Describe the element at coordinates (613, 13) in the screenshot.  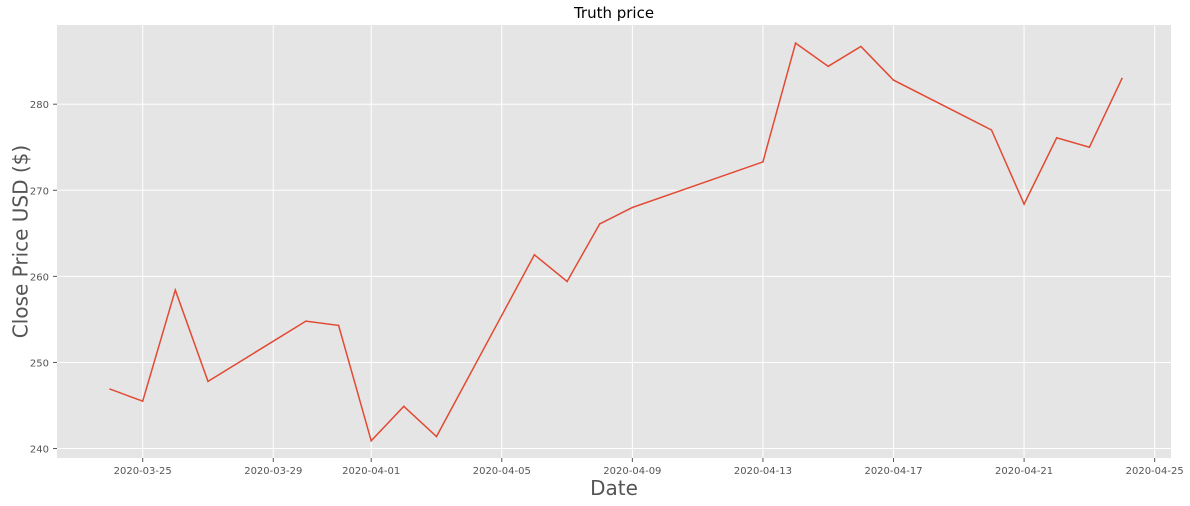
I see `chart-title: Truth price` at that location.